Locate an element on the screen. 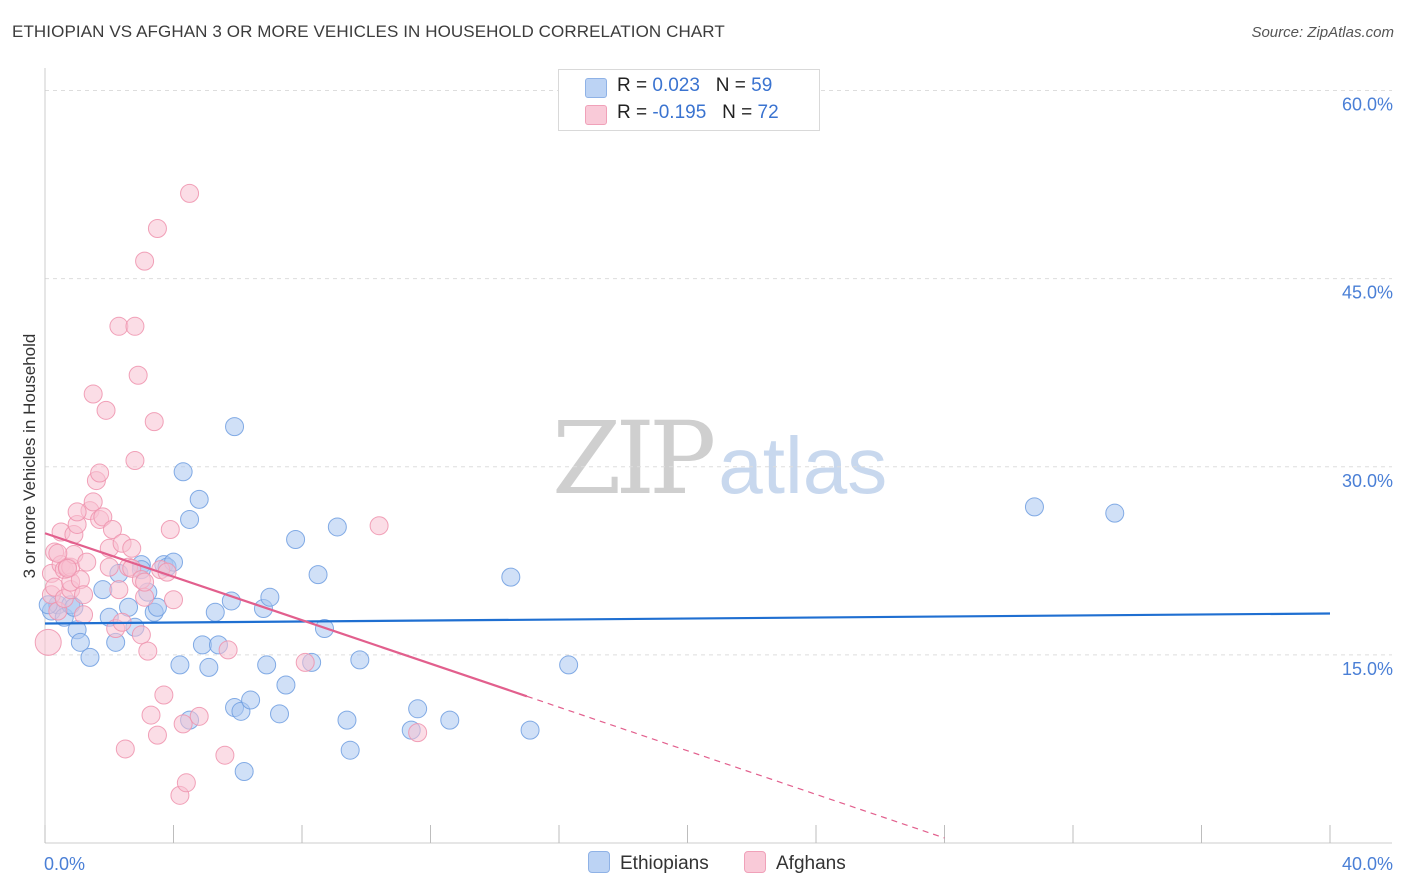 The width and height of the screenshot is (1406, 892). y-tick-label: 60.0% is located at coordinates (1367, 105).